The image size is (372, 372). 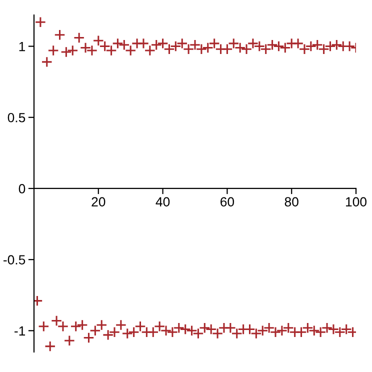 What do you see at coordinates (22, 47) in the screenshot?
I see `y-tick-label: 1` at bounding box center [22, 47].